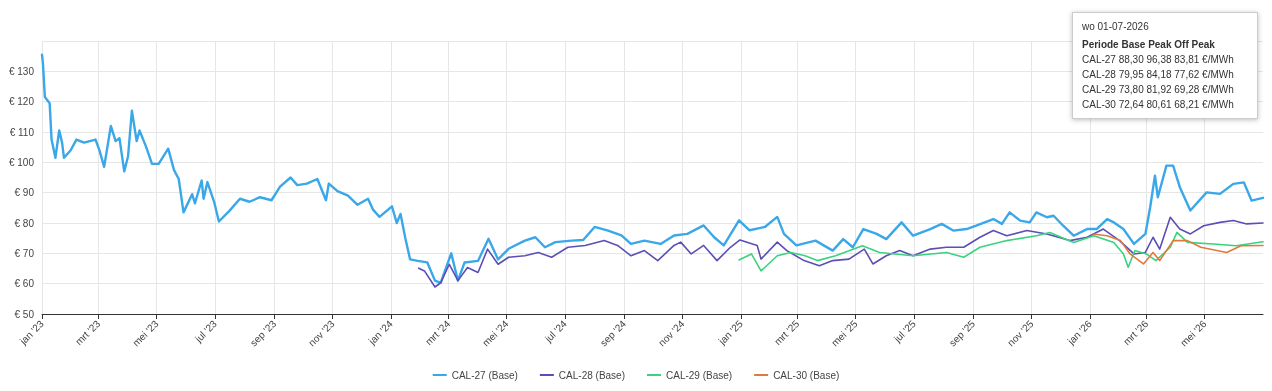  I want to click on x-tick-label: mrt '23, so click(88, 332).